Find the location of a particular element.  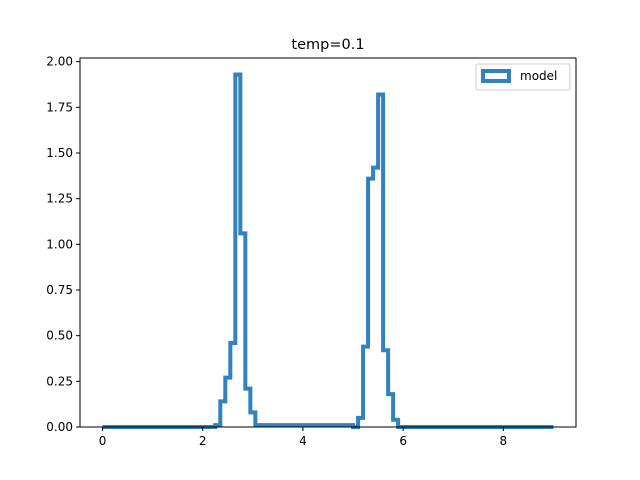

y-axis: 0.00 0.25 0.50 0.75 1.00 1.25 1.50 1.75 2.00 is located at coordinates (63, 244).